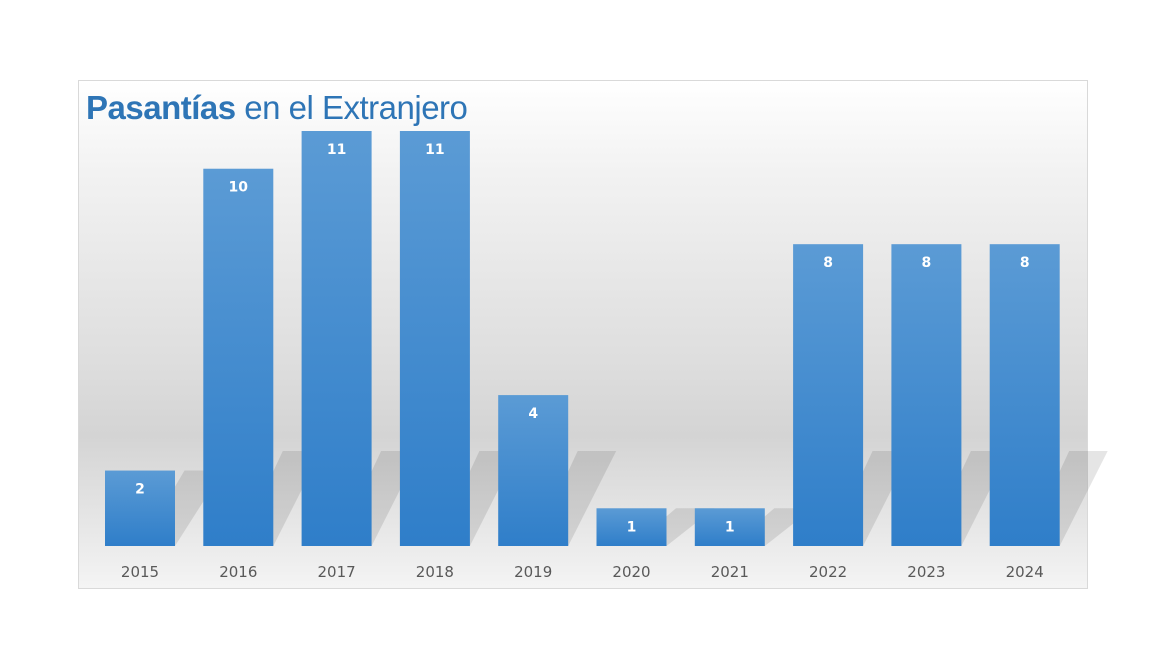 The width and height of the screenshot is (1152, 648). I want to click on data-label-2021: 1, so click(730, 527).